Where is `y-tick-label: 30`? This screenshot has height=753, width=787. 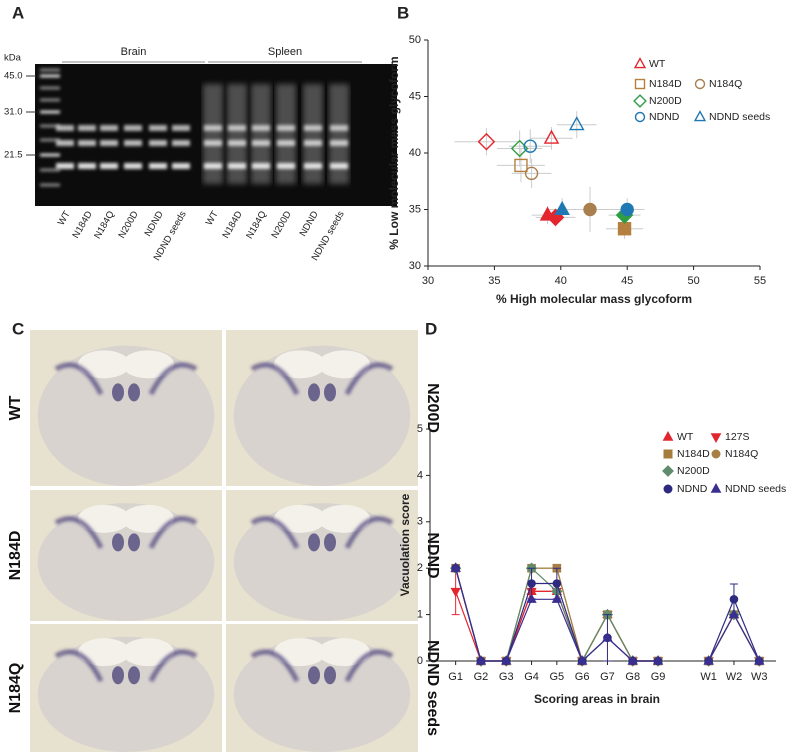 y-tick-label: 30 is located at coordinates (415, 266).